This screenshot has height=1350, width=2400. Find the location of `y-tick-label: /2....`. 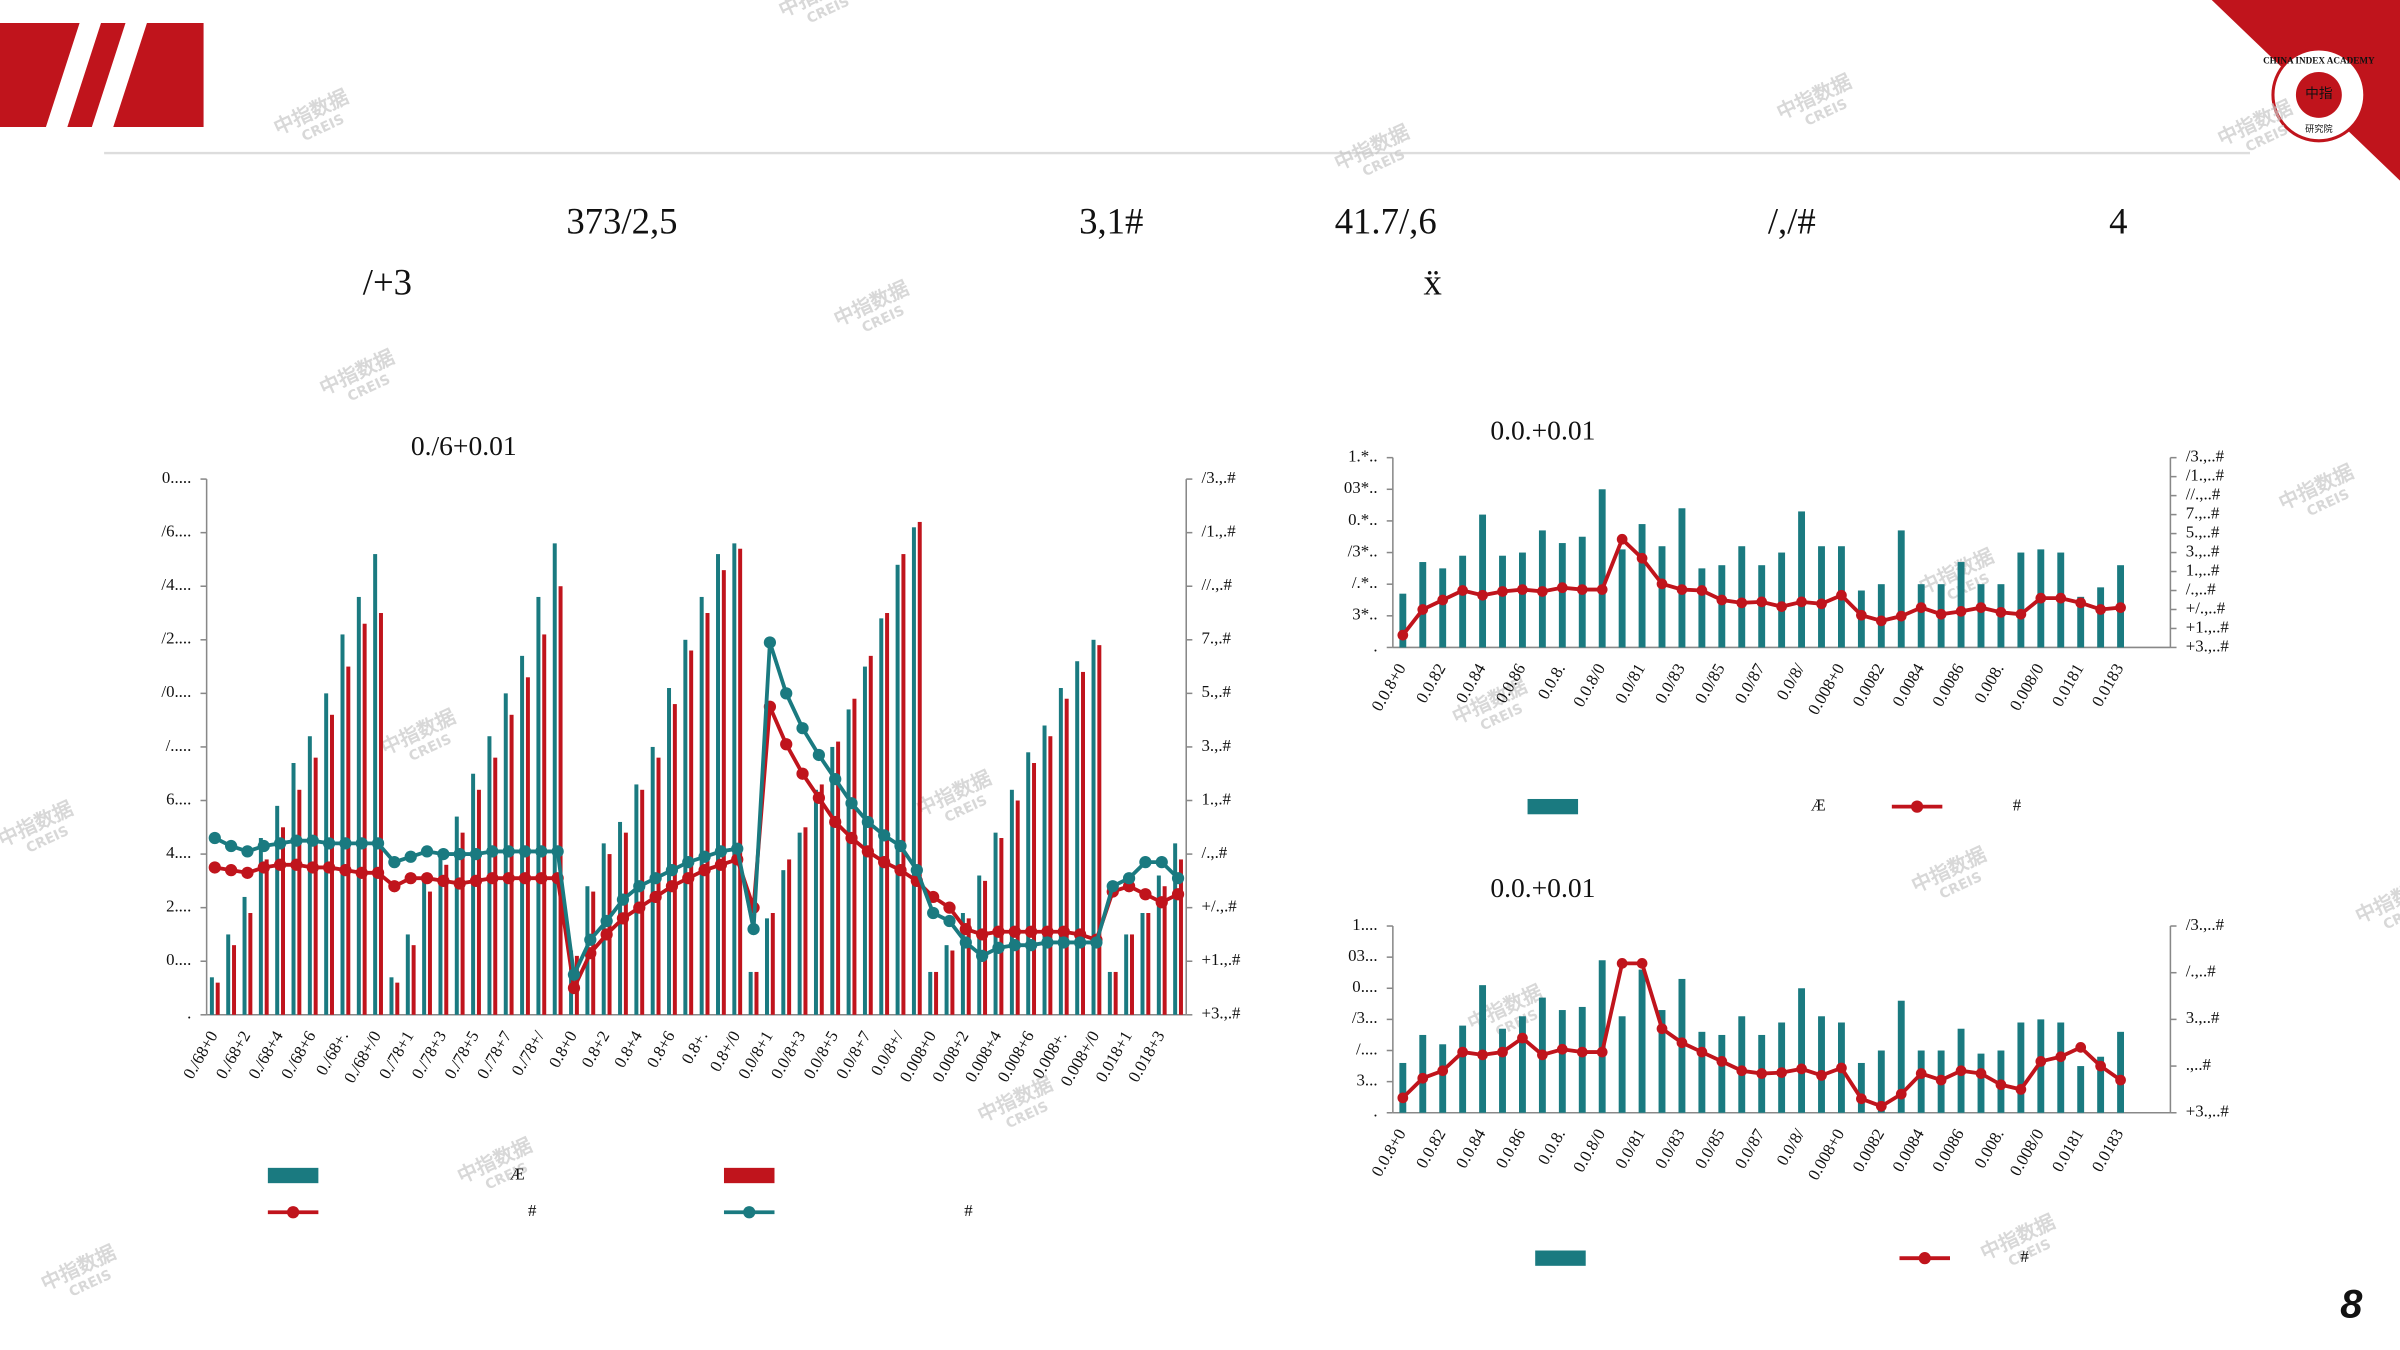

y-tick-label: /2.... is located at coordinates (176, 638).